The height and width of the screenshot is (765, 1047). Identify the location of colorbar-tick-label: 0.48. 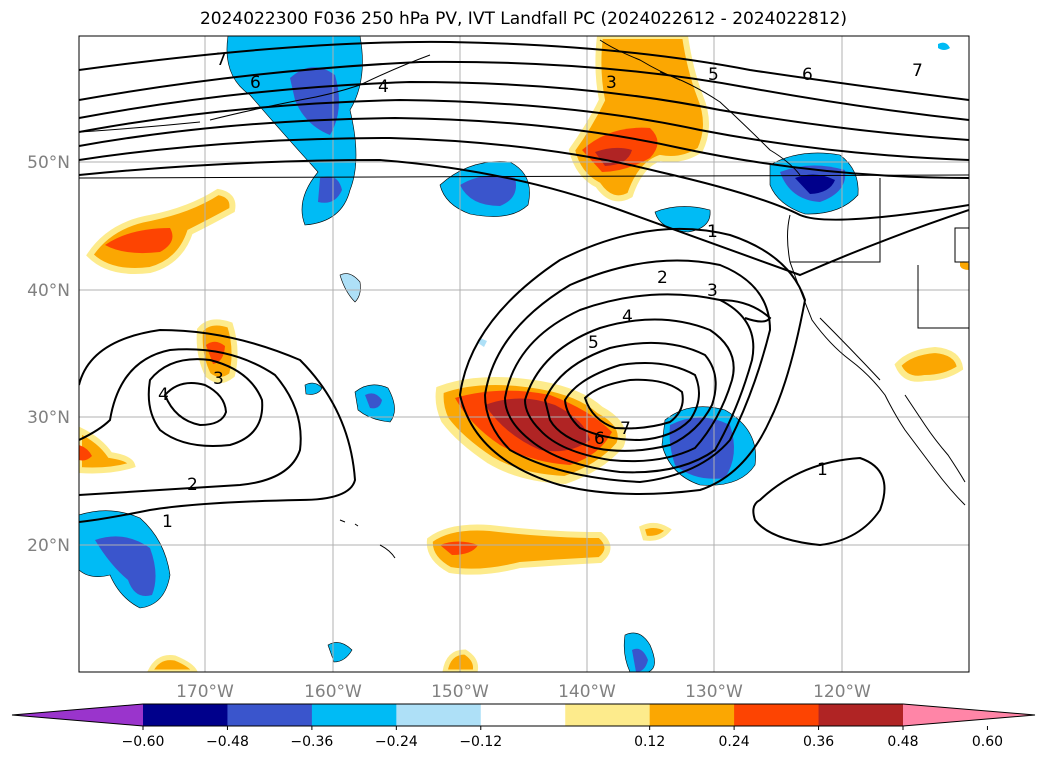
(902, 742).